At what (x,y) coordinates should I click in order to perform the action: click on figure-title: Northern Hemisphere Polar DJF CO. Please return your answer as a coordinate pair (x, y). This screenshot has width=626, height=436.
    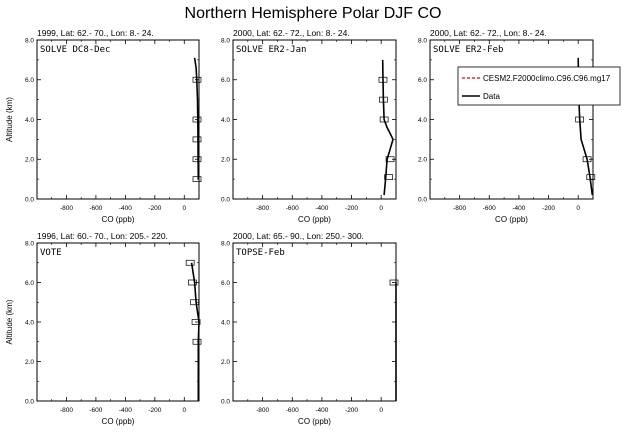
    Looking at the image, I should click on (313, 13).